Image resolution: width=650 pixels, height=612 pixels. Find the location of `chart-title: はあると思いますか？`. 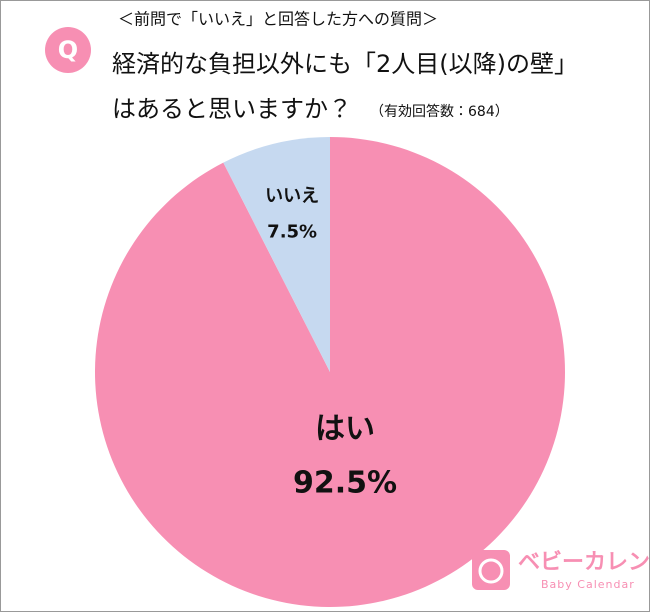

chart-title: はあると思いますか？ is located at coordinates (232, 109).